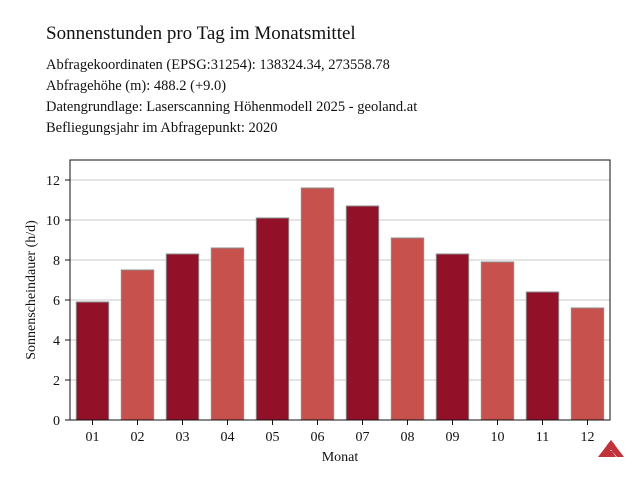  What do you see at coordinates (201, 33) in the screenshot?
I see `chart-title: Sonnenstunden pro Tag im Monatsmittel` at bounding box center [201, 33].